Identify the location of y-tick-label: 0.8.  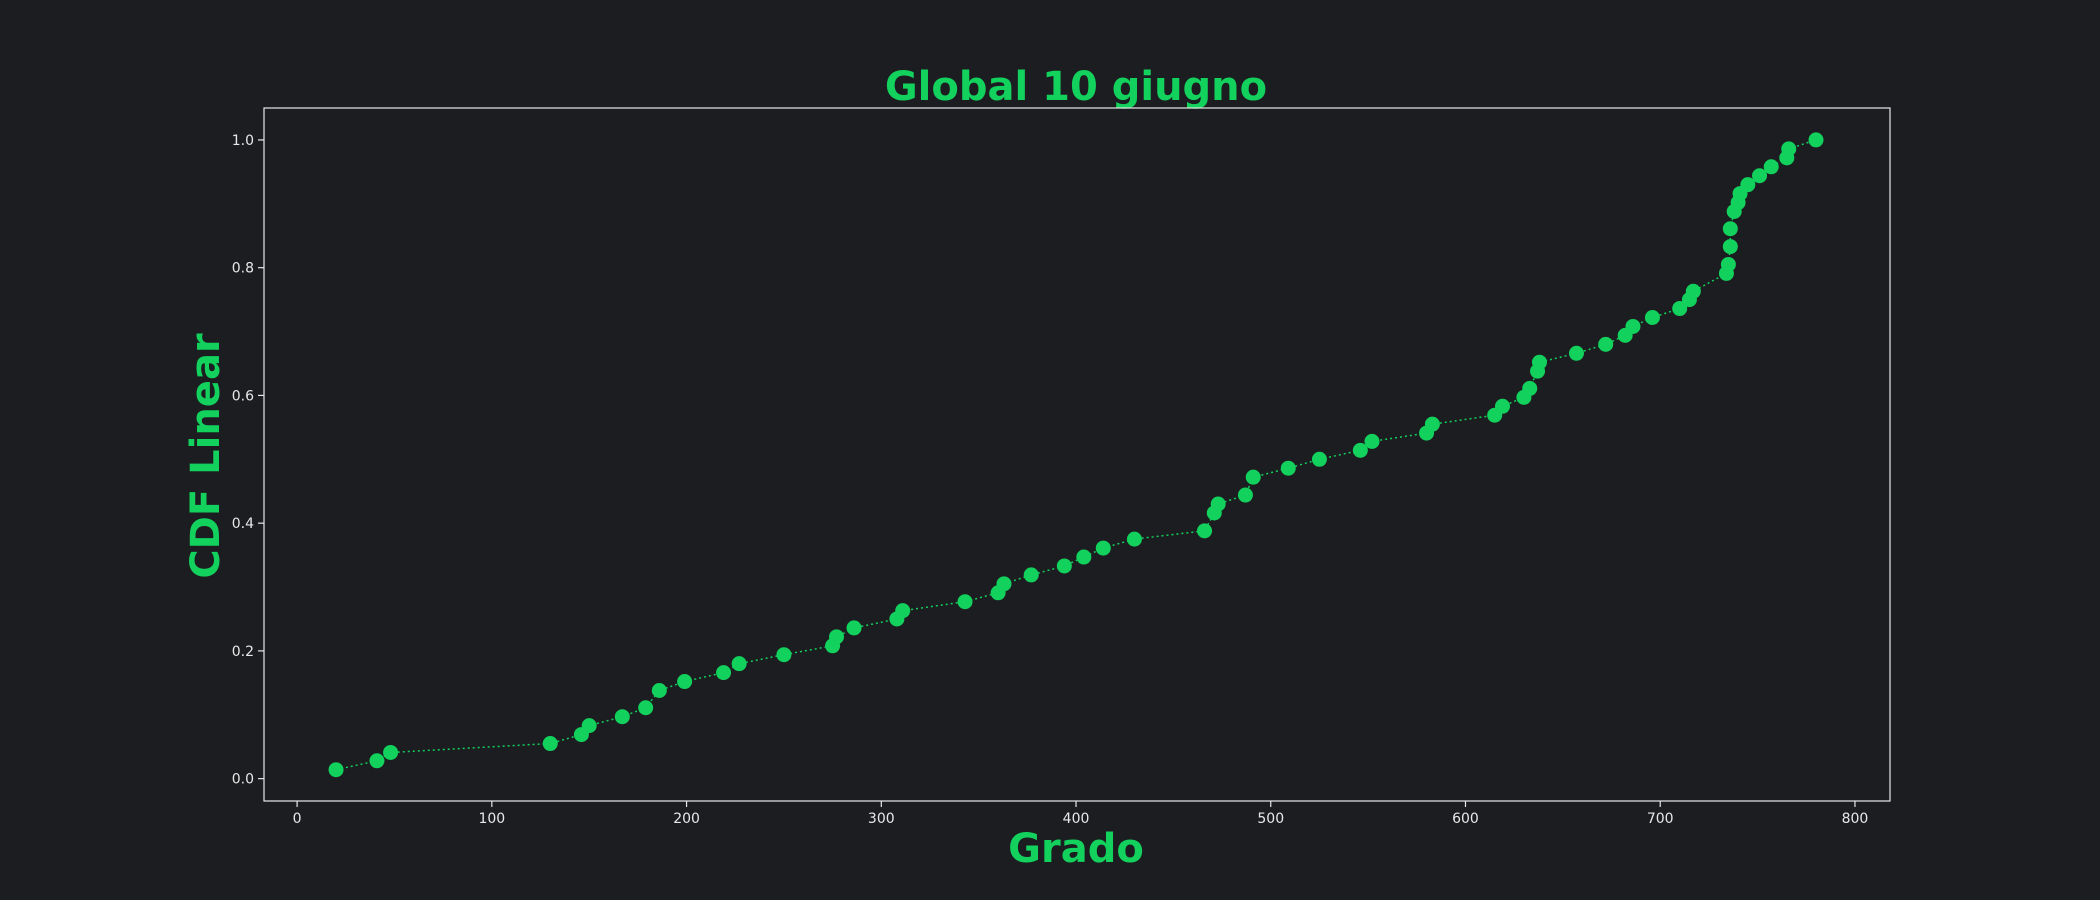
(243, 269).